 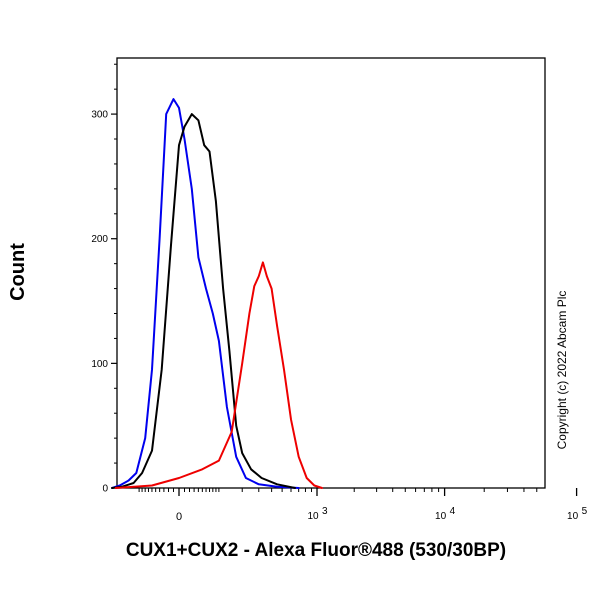 I want to click on x-tick-exponent: 3, so click(x=325, y=511).